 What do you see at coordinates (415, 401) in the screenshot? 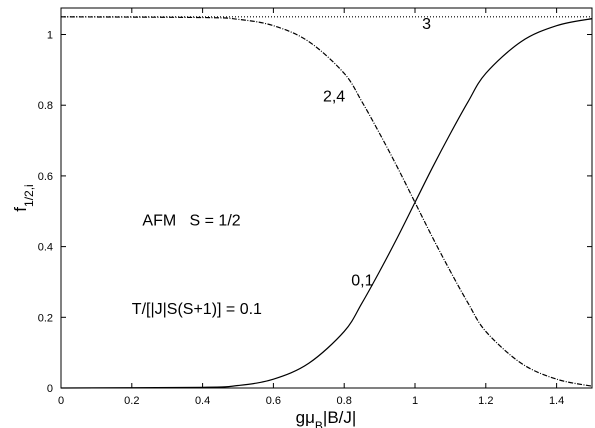
I see `x-tick-label: 1` at bounding box center [415, 401].